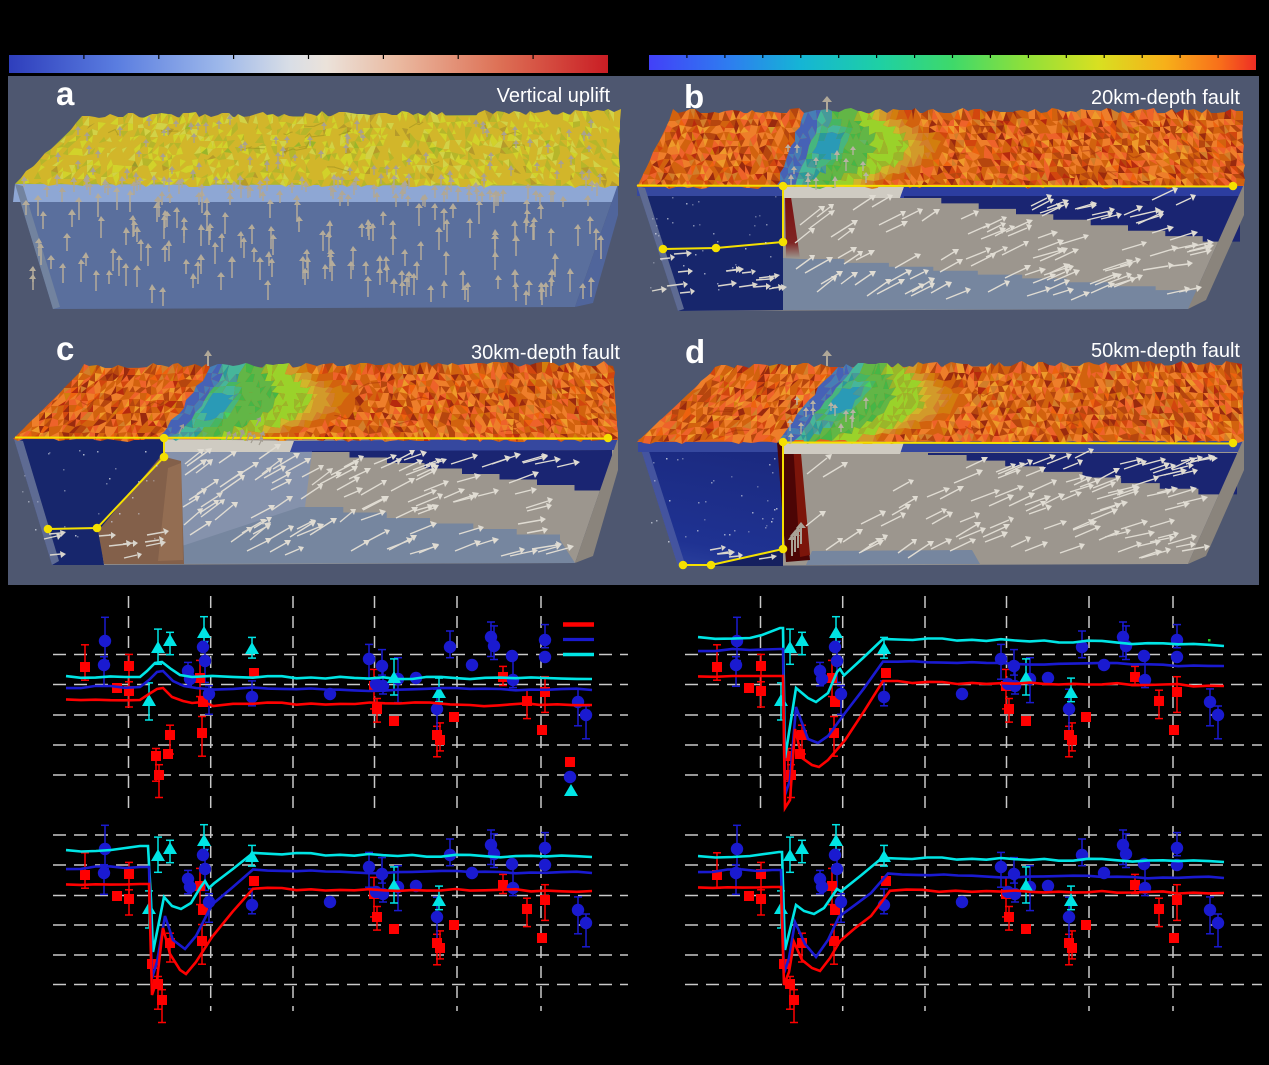 The height and width of the screenshot is (1065, 1269). What do you see at coordinates (695, 351) in the screenshot?
I see `svg-text: d` at bounding box center [695, 351].